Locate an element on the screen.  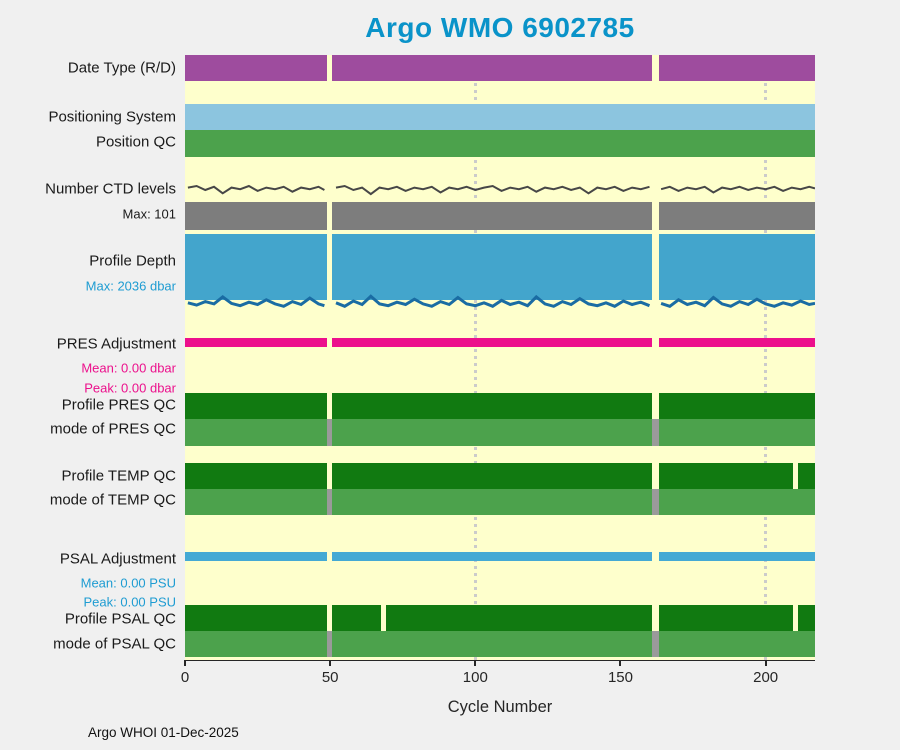
x-tick-label: 0 is located at coordinates (185, 677).